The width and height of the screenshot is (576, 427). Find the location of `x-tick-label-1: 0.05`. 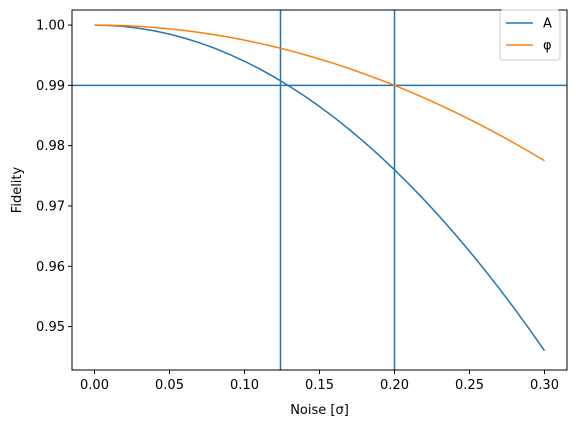

x-tick-label-1: 0.05 is located at coordinates (169, 385).